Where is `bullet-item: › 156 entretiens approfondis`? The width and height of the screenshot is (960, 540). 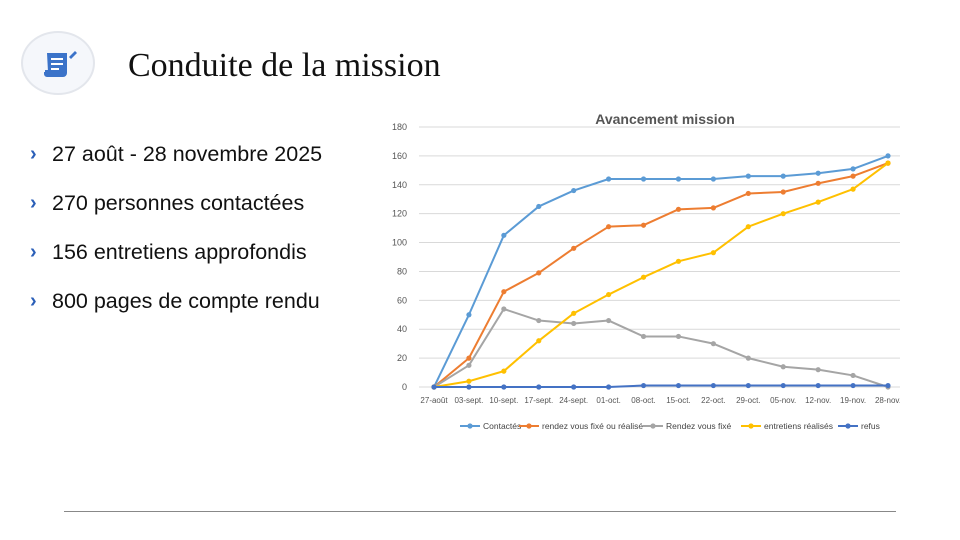
bullet-item: › 156 entretiens approfondis is located at coordinates (176, 252).